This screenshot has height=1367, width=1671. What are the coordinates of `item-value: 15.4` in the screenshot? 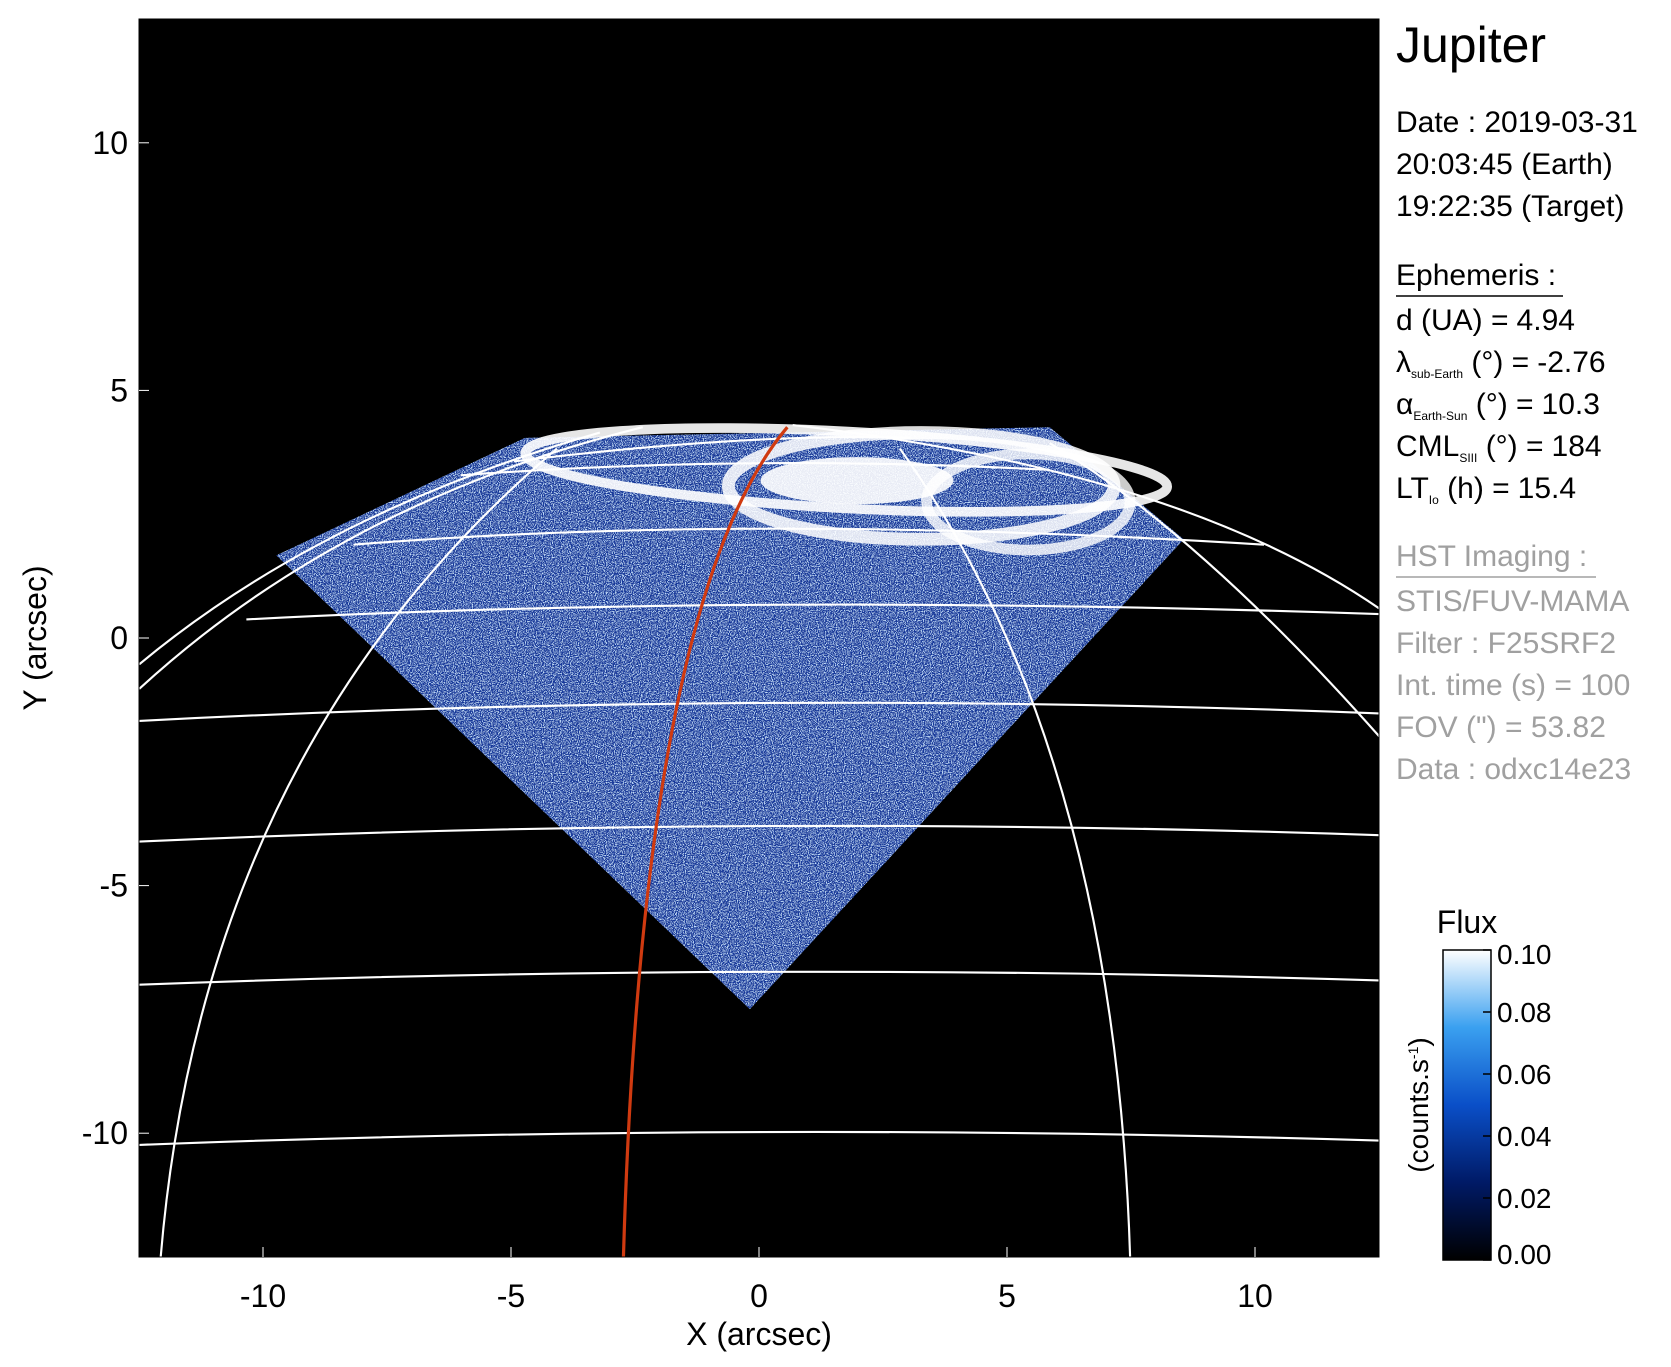 It's located at (1547, 488).